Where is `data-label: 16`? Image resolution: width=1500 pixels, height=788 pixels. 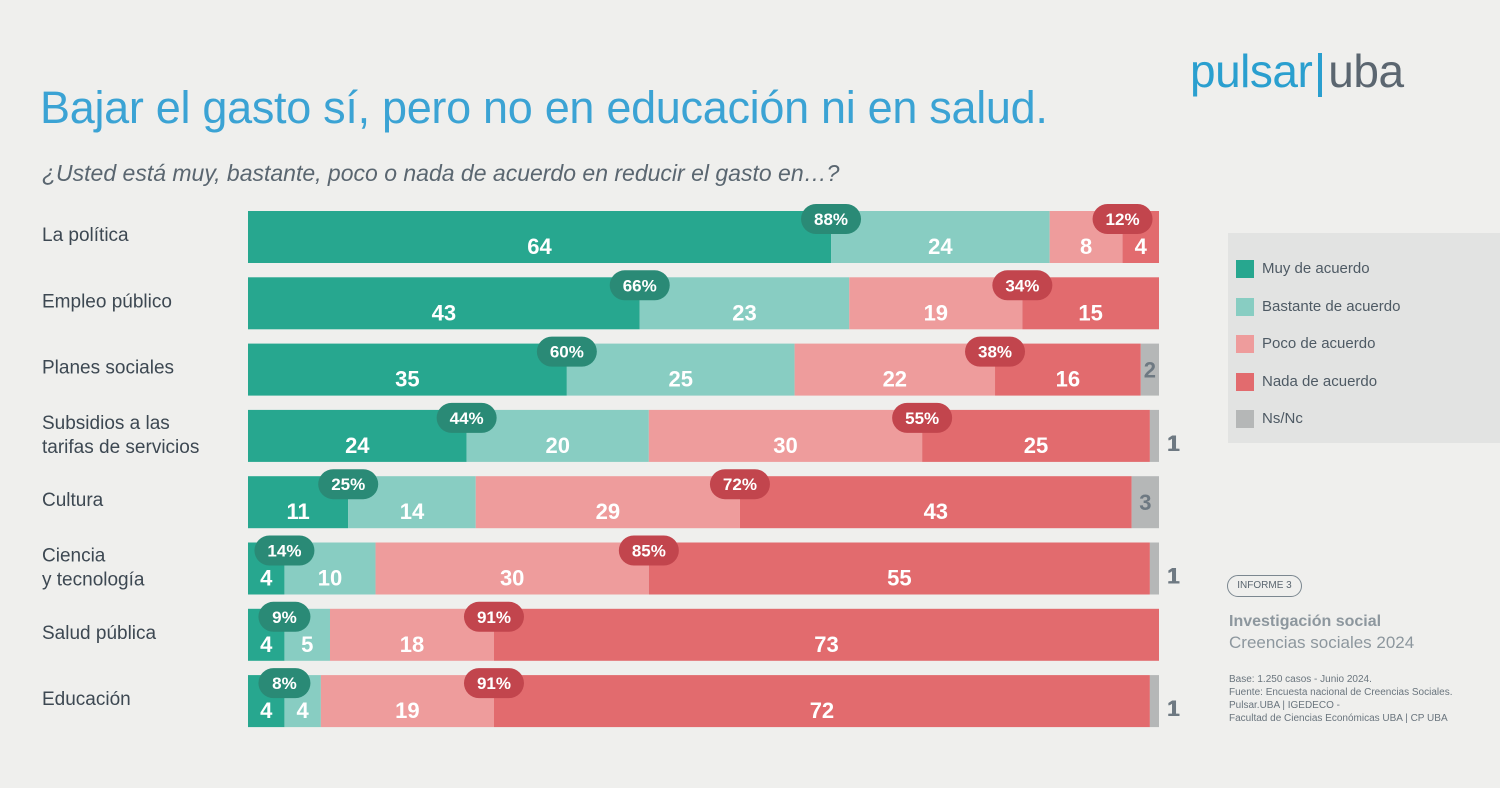
data-label: 16 is located at coordinates (1068, 379).